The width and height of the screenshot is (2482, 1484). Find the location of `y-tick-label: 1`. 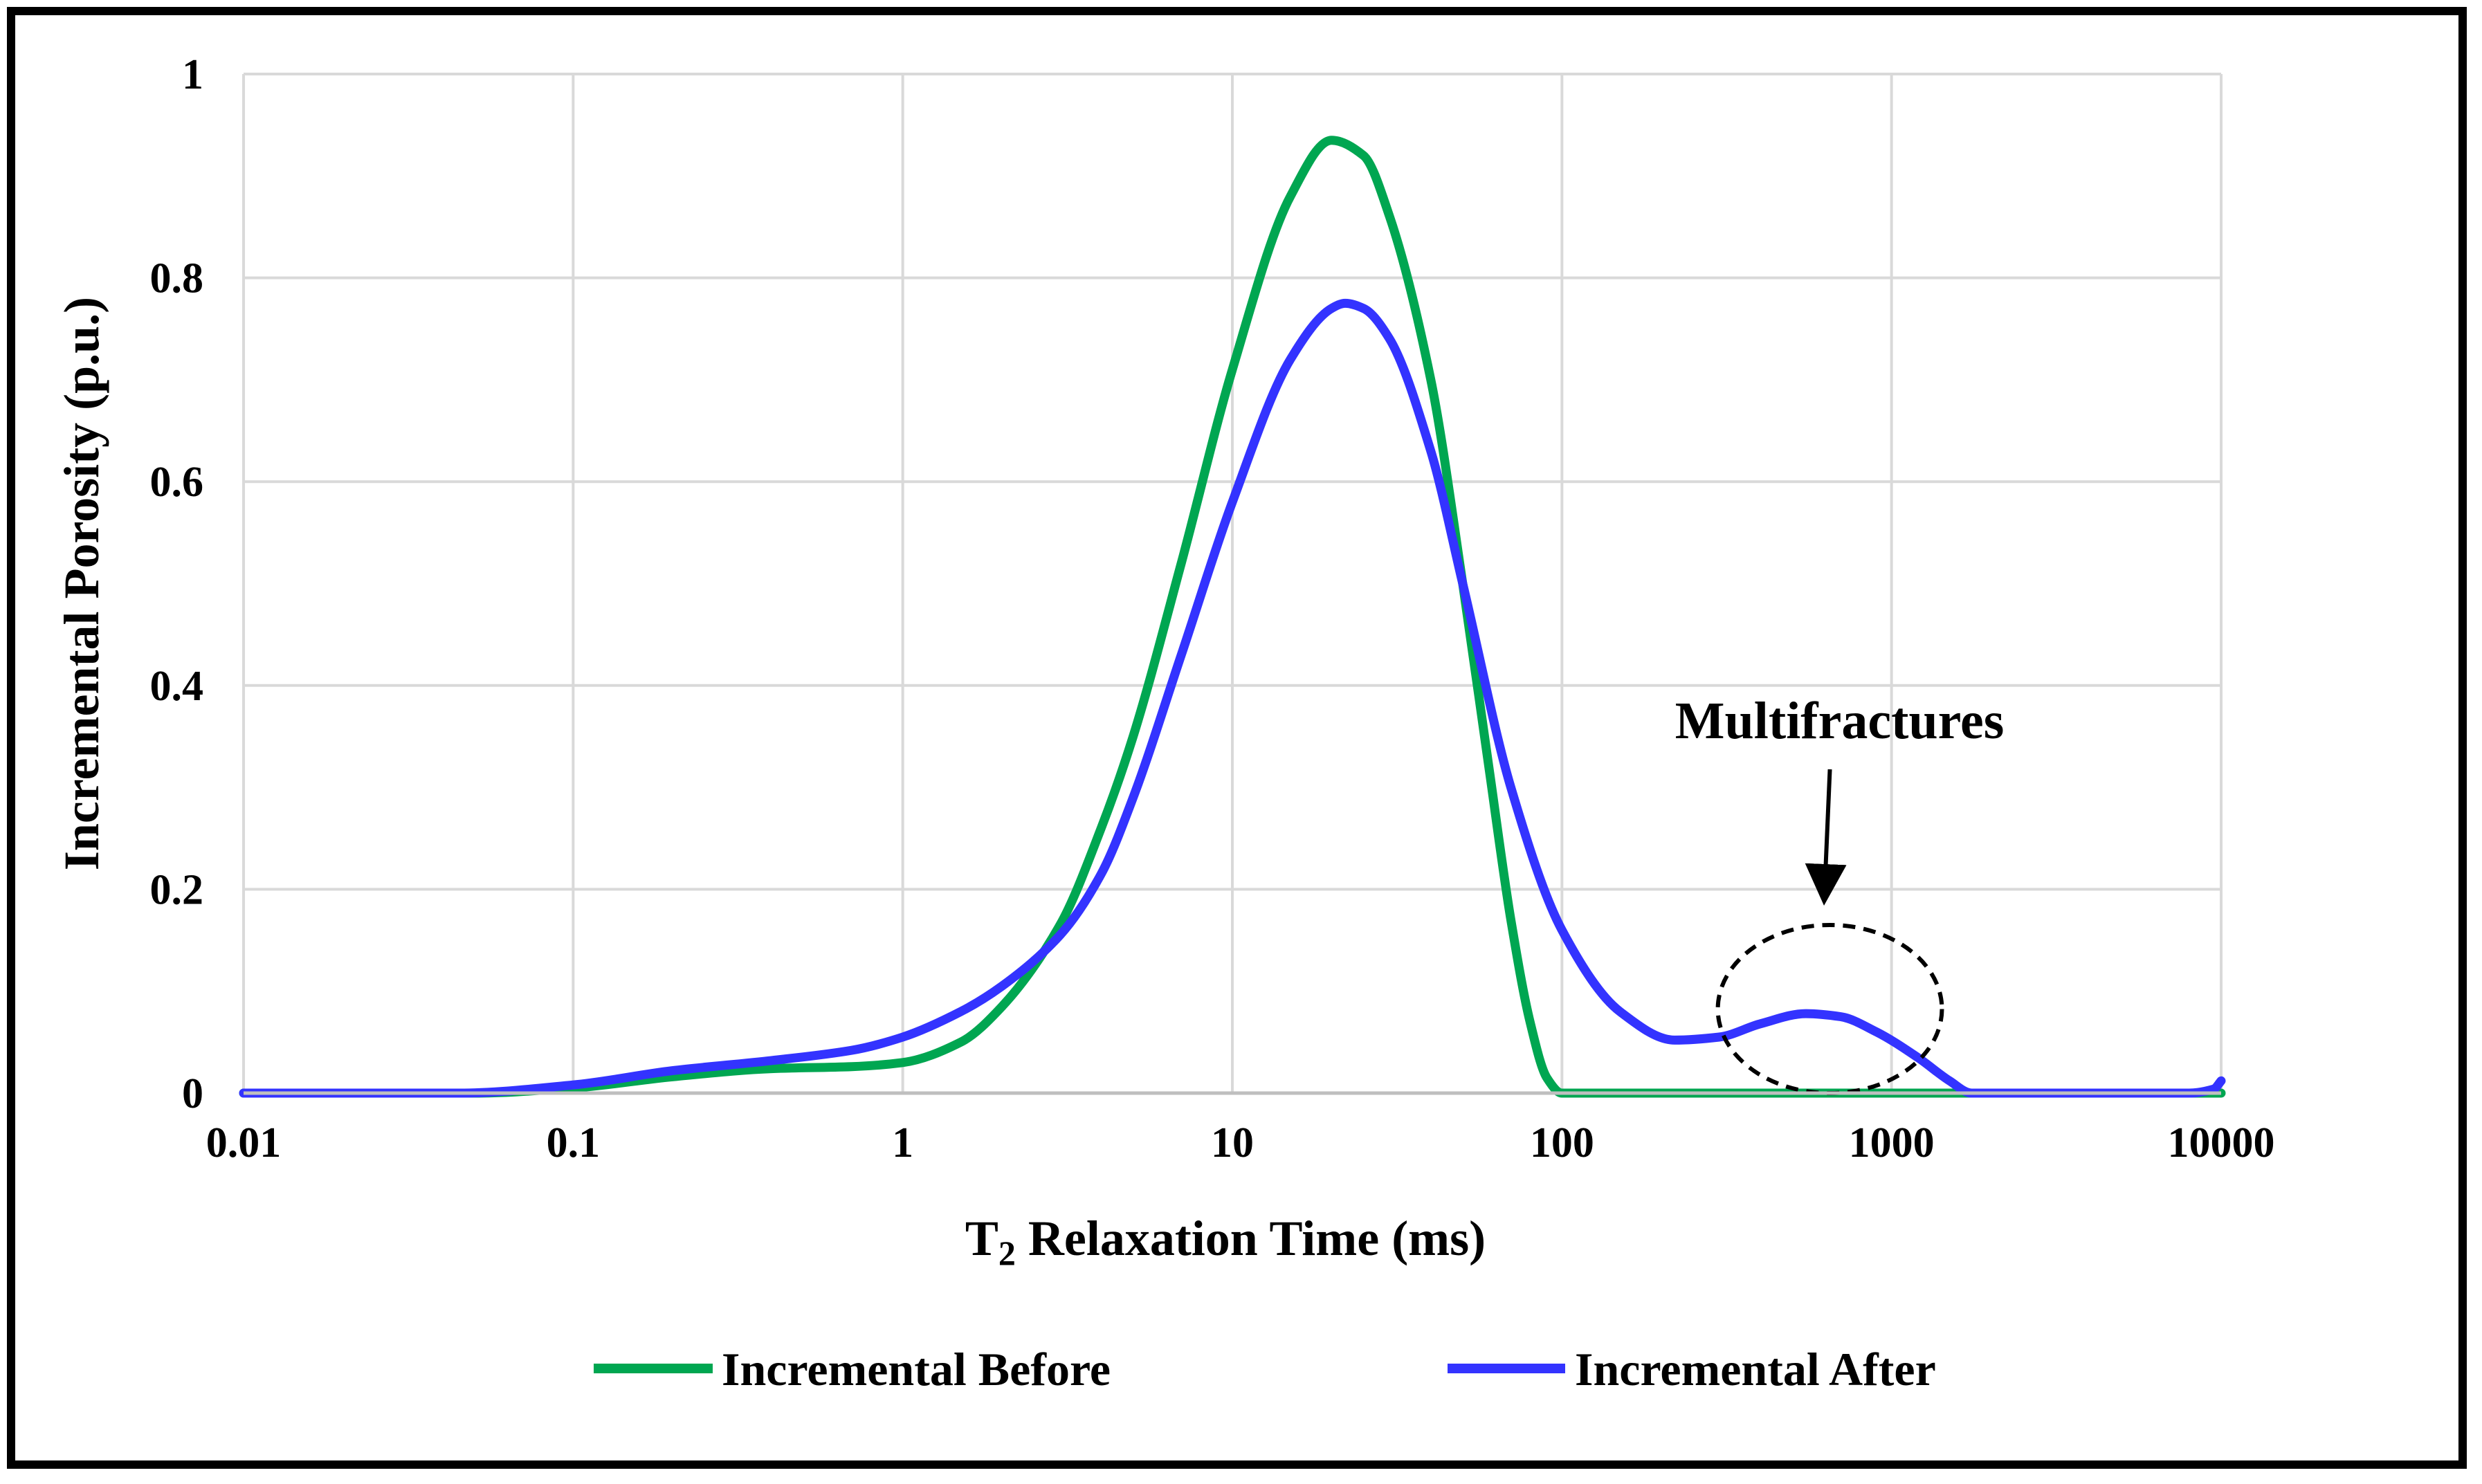

y-tick-label: 1 is located at coordinates (193, 74).